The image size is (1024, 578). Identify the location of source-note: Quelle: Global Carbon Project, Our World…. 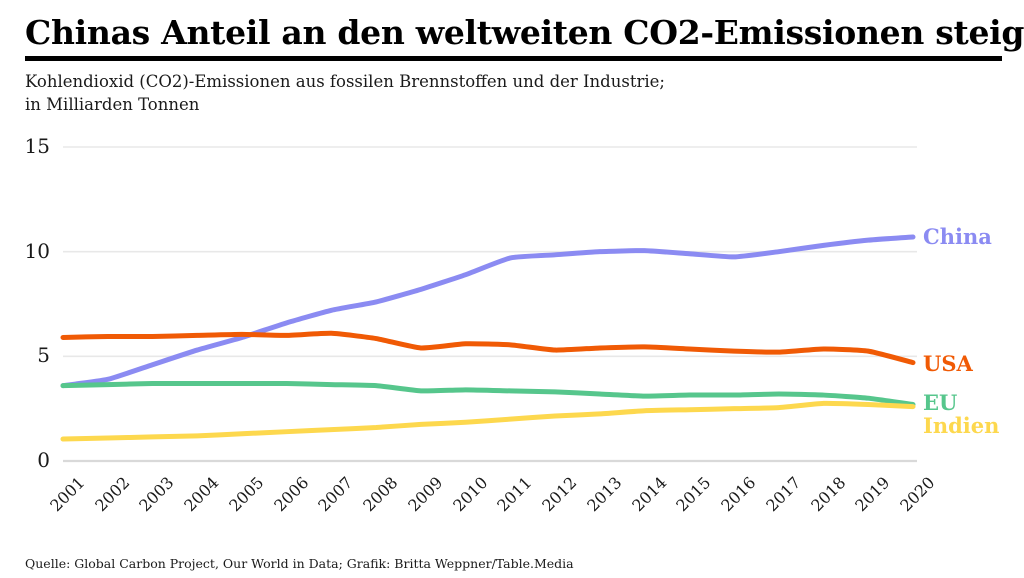
(299, 563).